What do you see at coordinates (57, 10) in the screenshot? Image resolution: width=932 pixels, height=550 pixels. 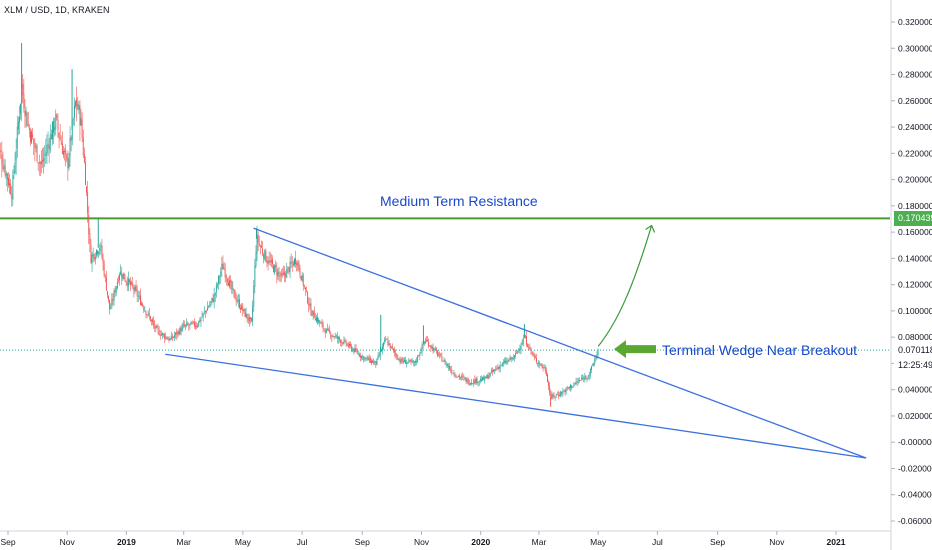 I see `symbol-title: XLM / USD, 1D, KRAKEN` at bounding box center [57, 10].